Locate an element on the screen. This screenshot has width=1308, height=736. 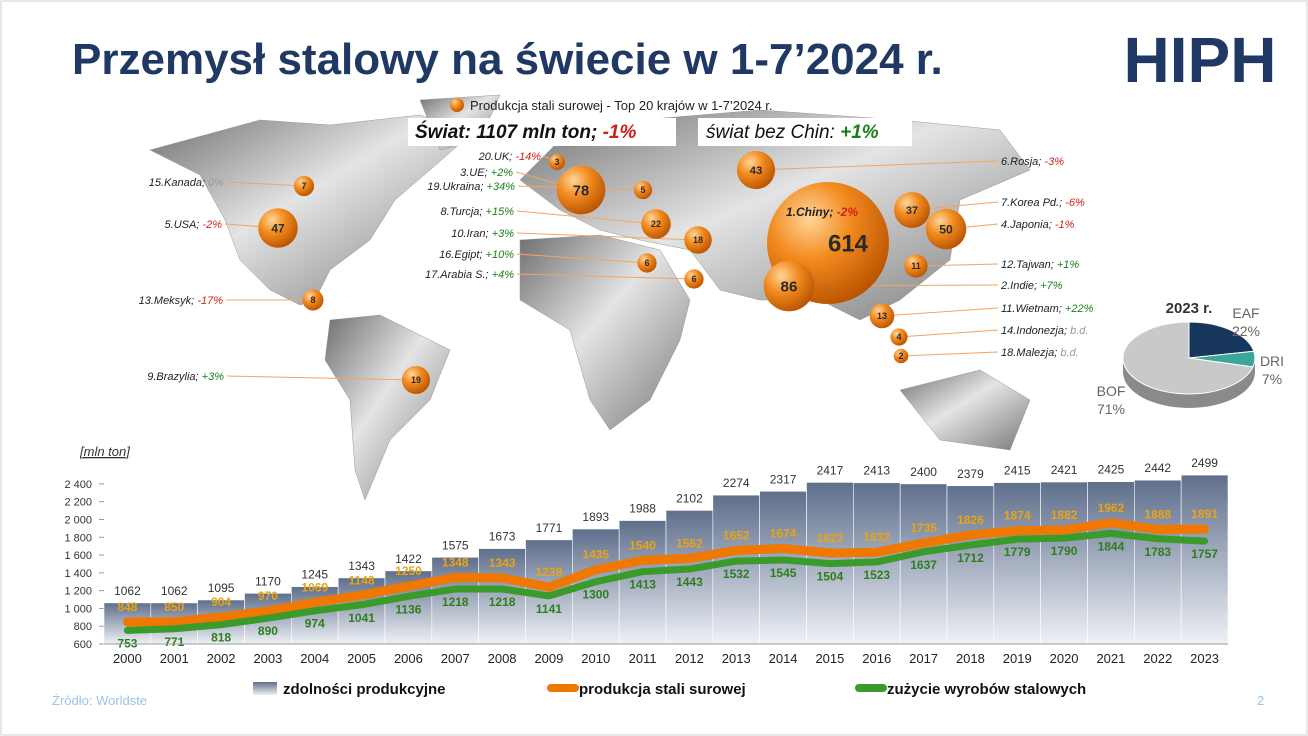
data-label: 848 is located at coordinates (127, 607).